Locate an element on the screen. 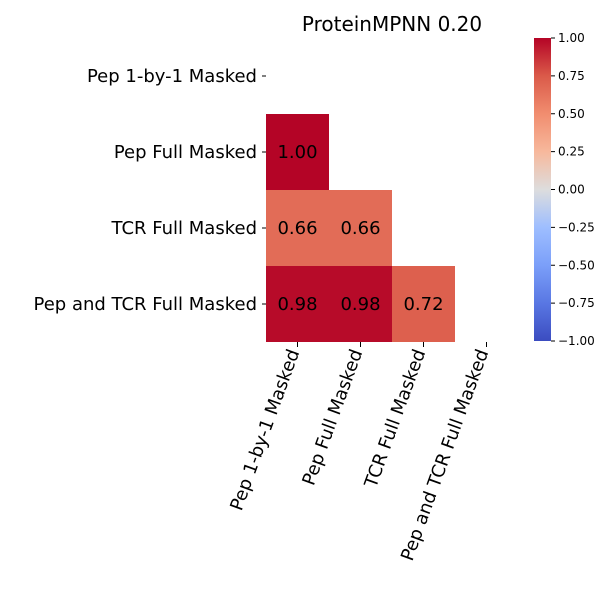 Image resolution: width=600 pixels, height=600 pixels. colorbar-tick-label: 0.25 is located at coordinates (571, 152).